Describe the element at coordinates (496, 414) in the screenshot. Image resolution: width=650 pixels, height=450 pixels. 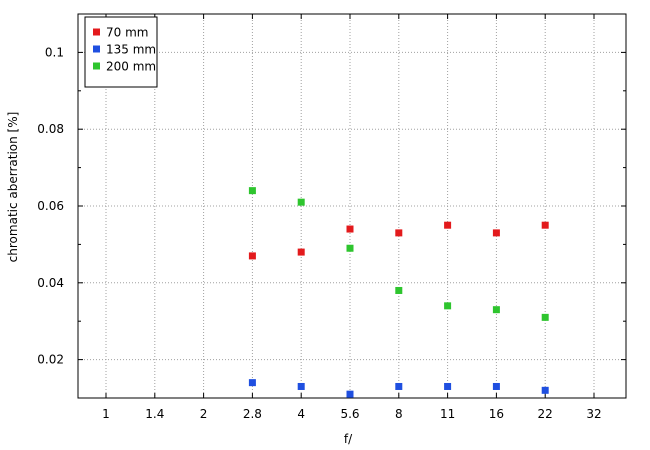
I see `x-tick-label: 16` at that location.